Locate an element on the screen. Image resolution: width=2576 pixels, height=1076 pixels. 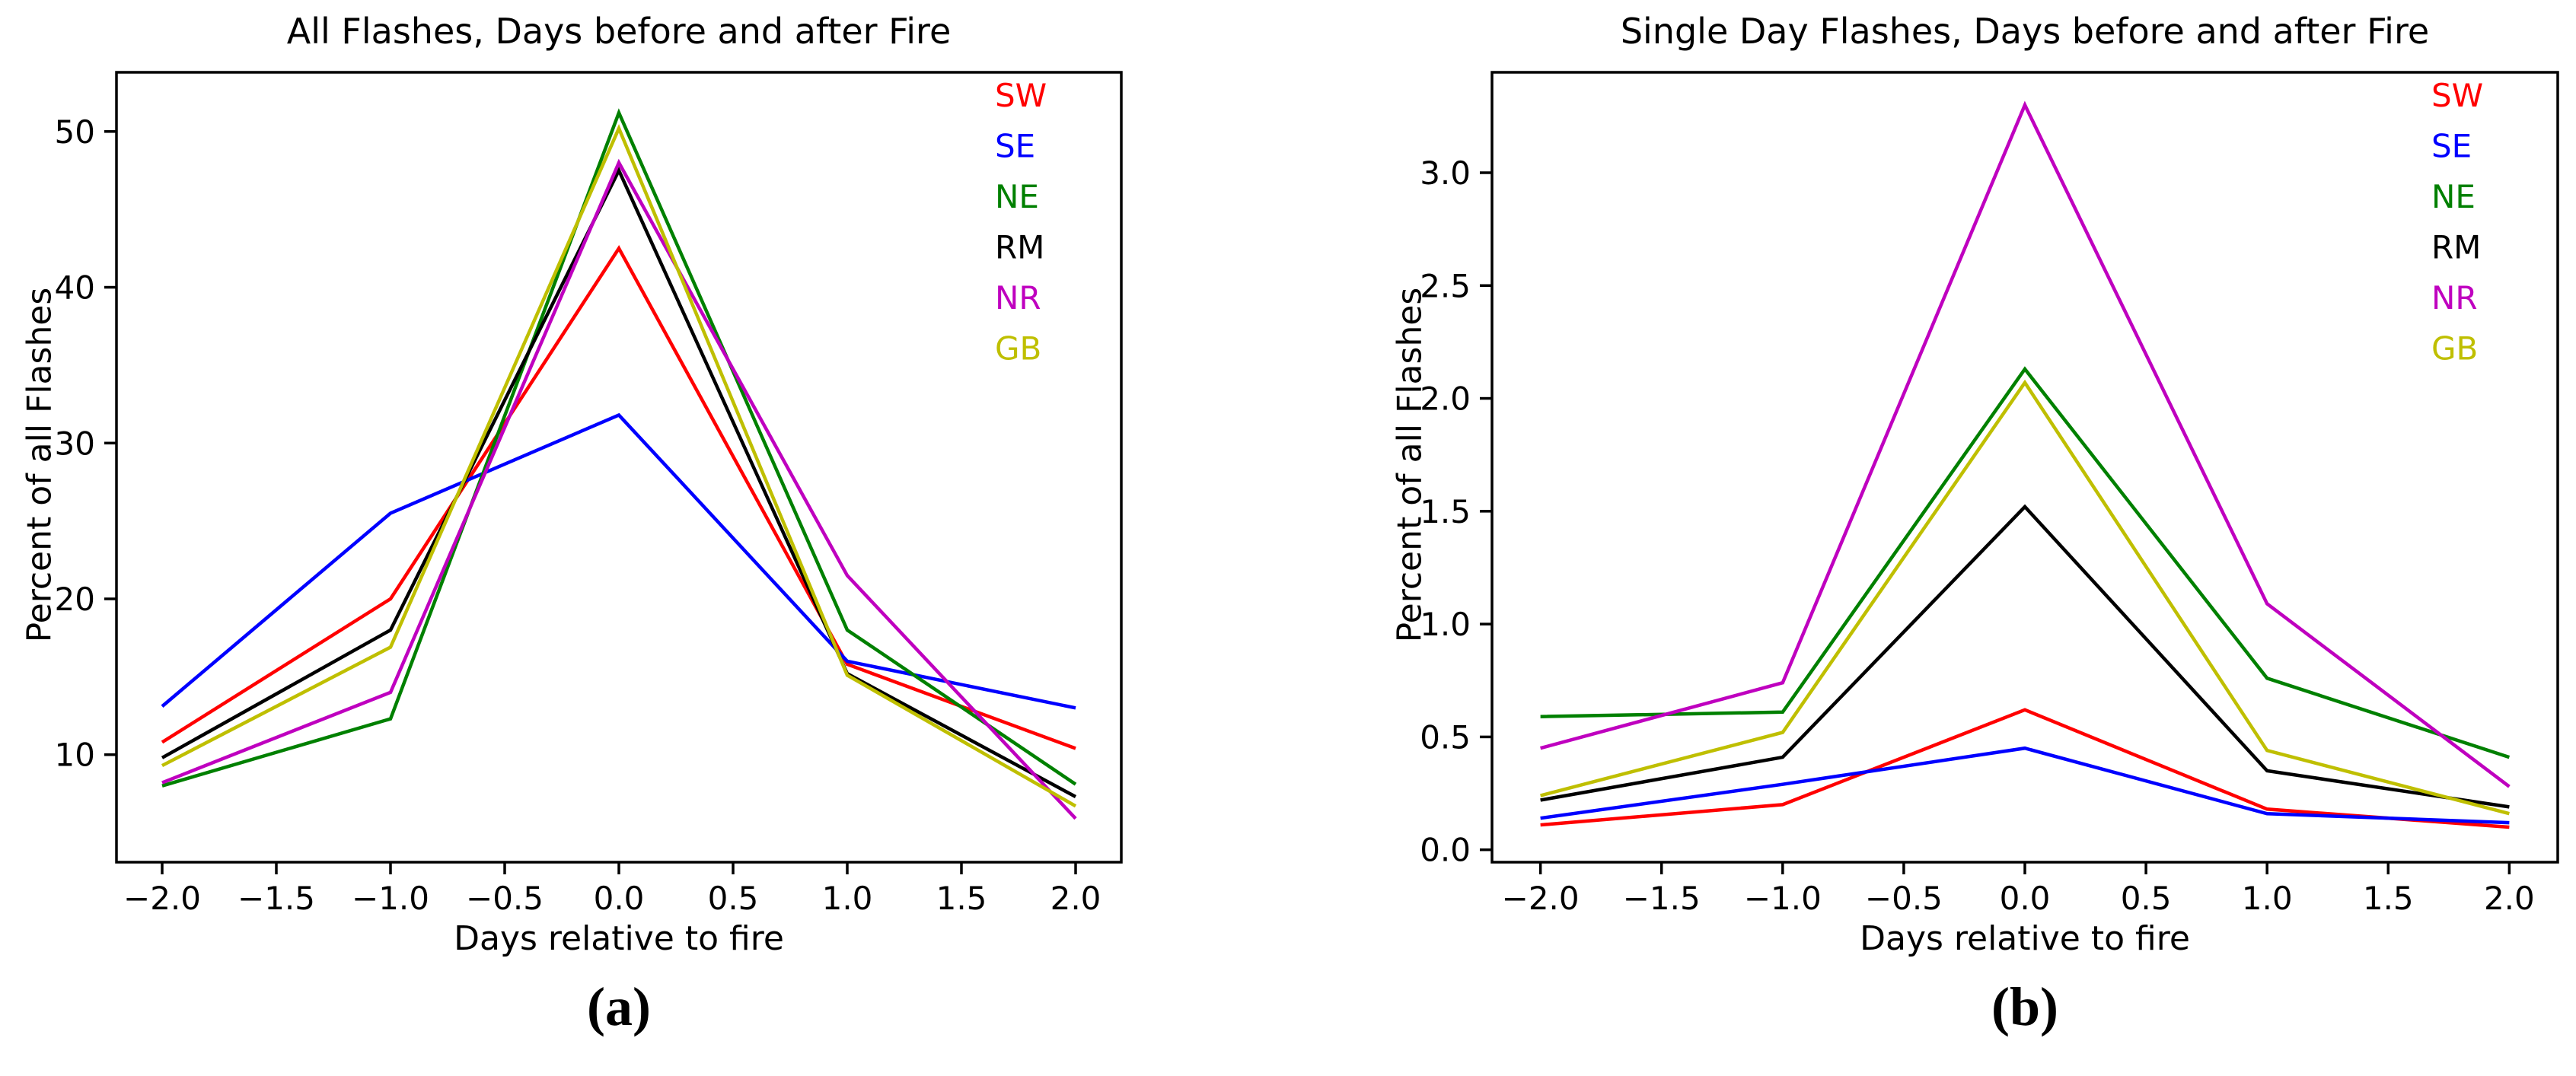
chart-b-x-axis-label: Days relative to fire is located at coordinates (2025, 938).